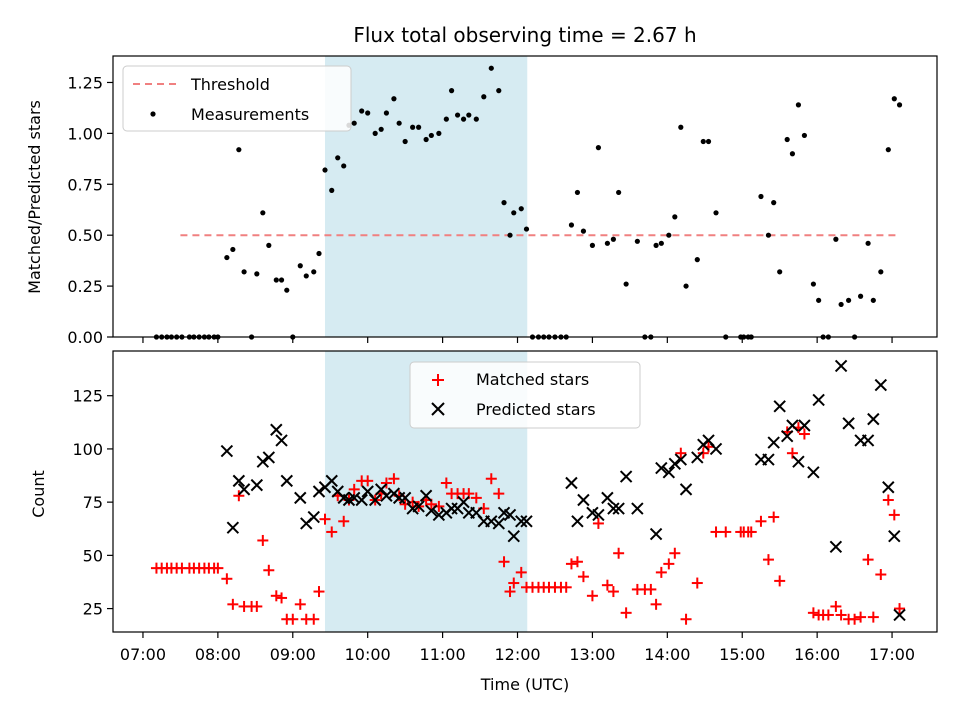  What do you see at coordinates (817, 654) in the screenshot?
I see `x-tick-label: 16:00` at bounding box center [817, 654].